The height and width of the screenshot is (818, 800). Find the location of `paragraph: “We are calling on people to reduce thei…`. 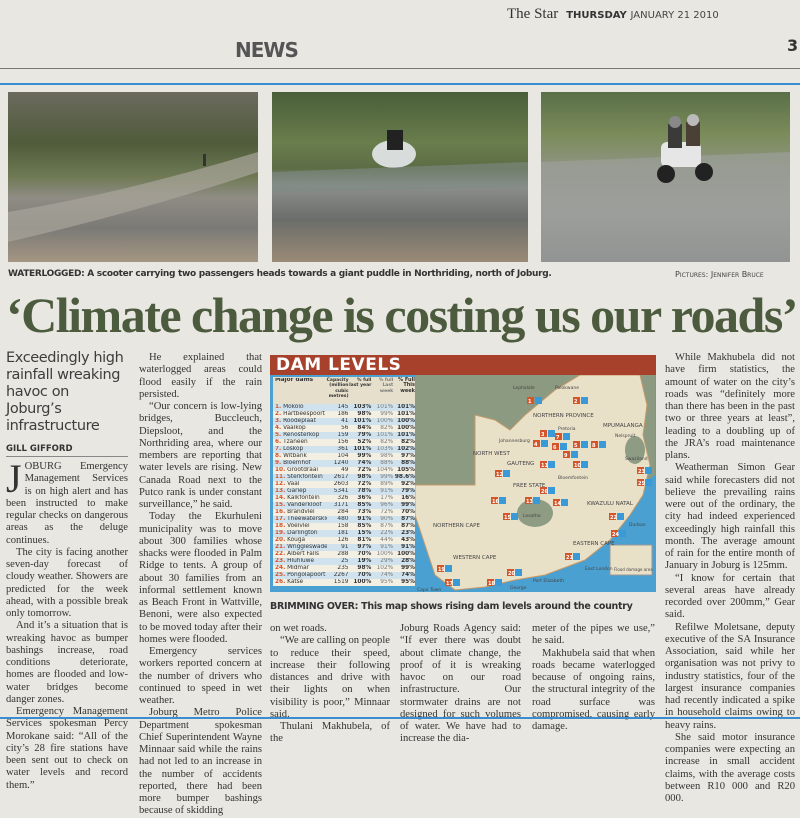

paragraph: “We are calling on people to reduce thei… is located at coordinates (330, 677).